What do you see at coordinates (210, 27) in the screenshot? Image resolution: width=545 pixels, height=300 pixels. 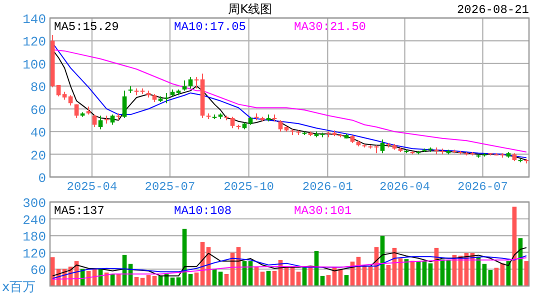 I see `text: MA10:17.05` at bounding box center [210, 27].